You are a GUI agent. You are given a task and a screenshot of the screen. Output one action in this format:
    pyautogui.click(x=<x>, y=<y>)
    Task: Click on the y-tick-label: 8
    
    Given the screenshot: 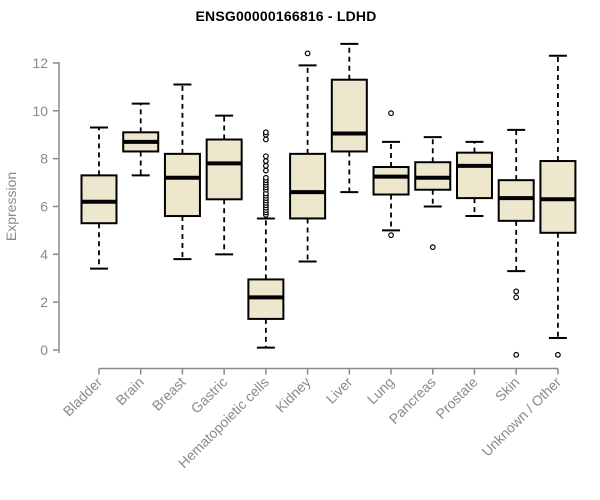 What is the action you would take?
    pyautogui.click(x=44, y=159)
    